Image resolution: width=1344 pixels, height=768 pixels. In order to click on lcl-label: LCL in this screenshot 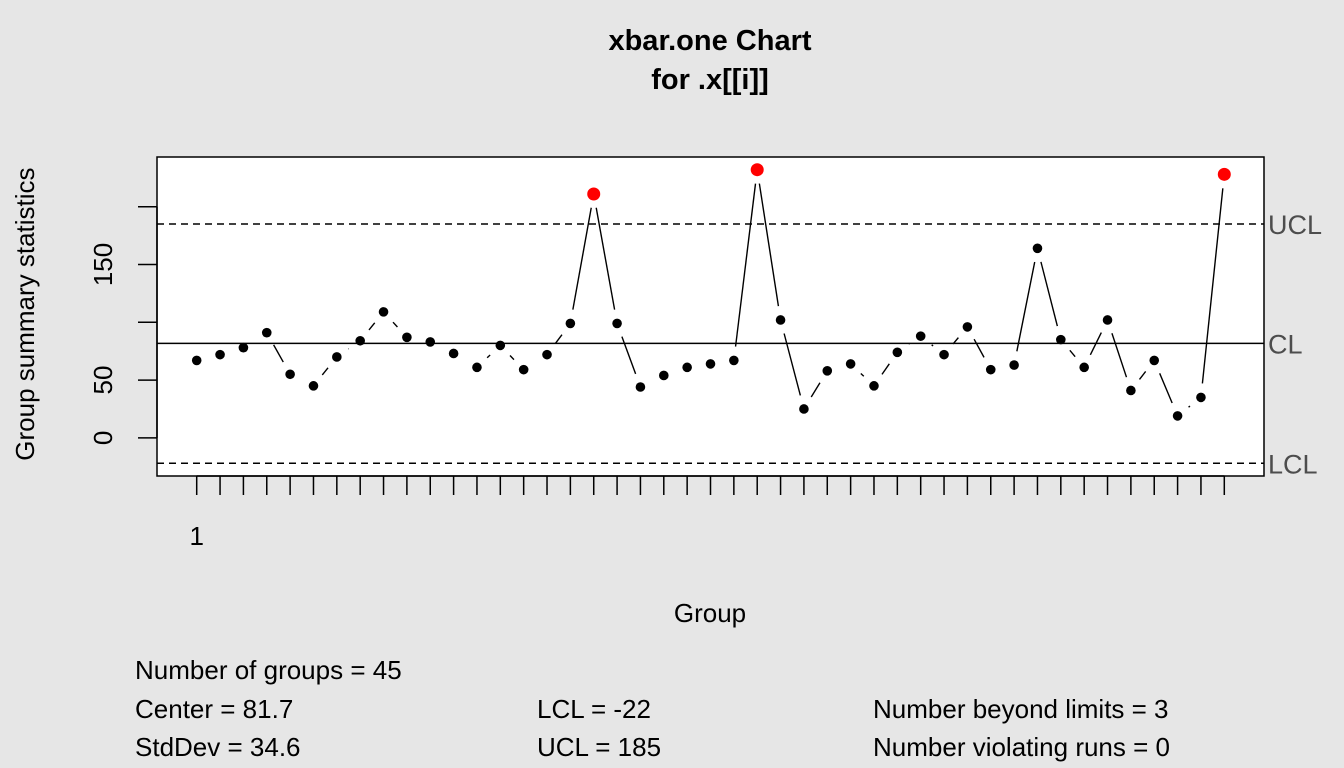, I will do `click(1293, 464)`.